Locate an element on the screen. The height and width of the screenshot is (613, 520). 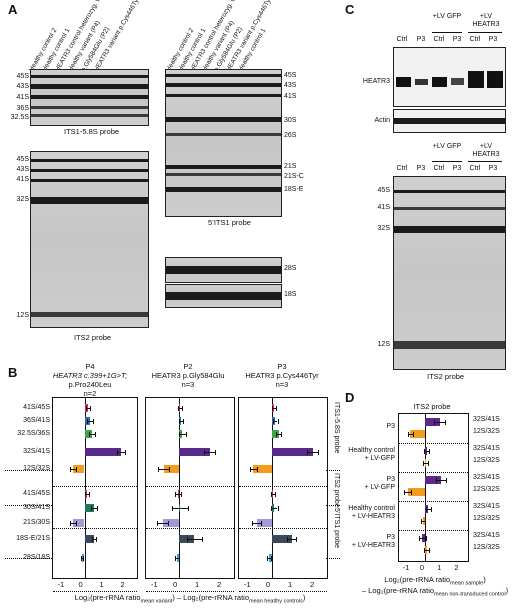
d-group-label: Healthy control + LV-HEATR3 is located at coordinates (367, 513).